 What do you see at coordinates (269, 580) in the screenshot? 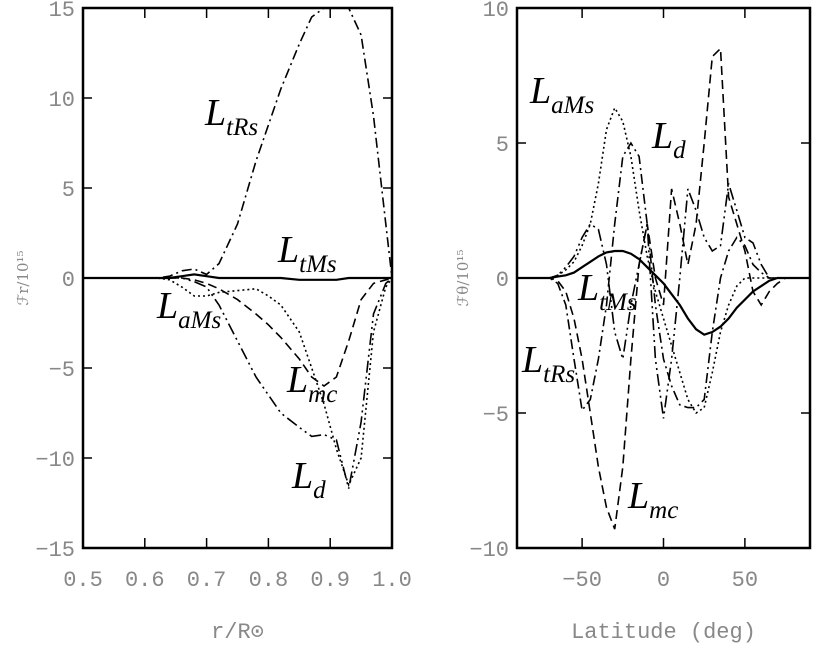
I see `x-tick-label: 0.8` at bounding box center [269, 580].